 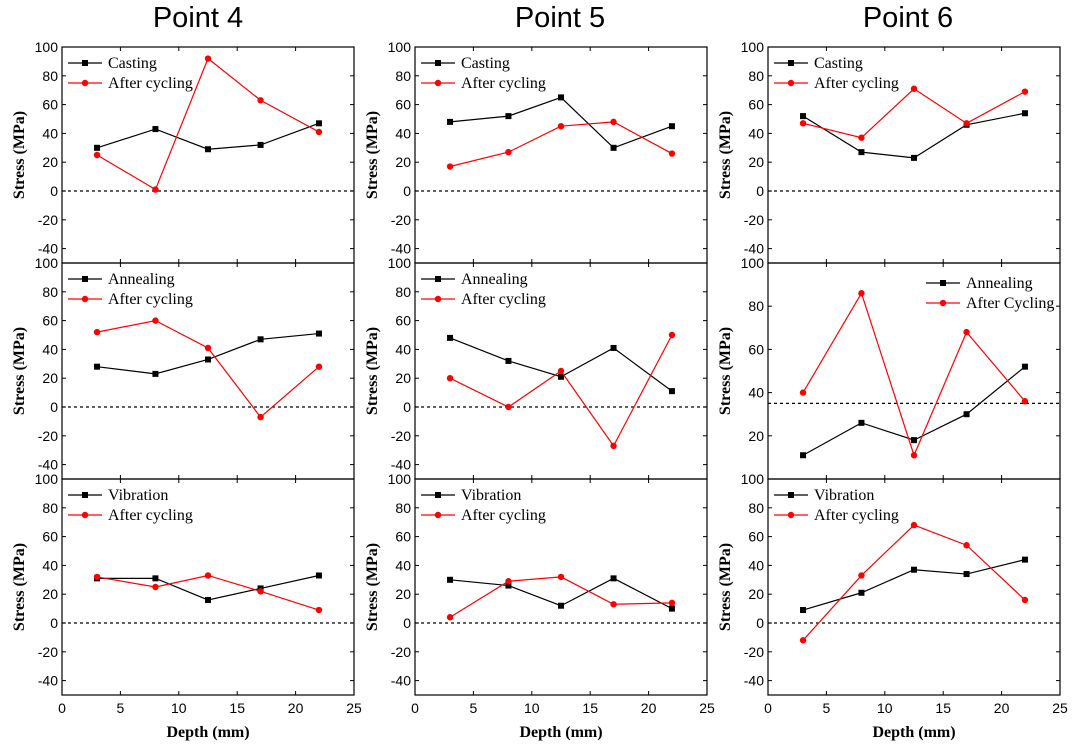 I want to click on p4-annealing-series-1-line, so click(x=208, y=368).